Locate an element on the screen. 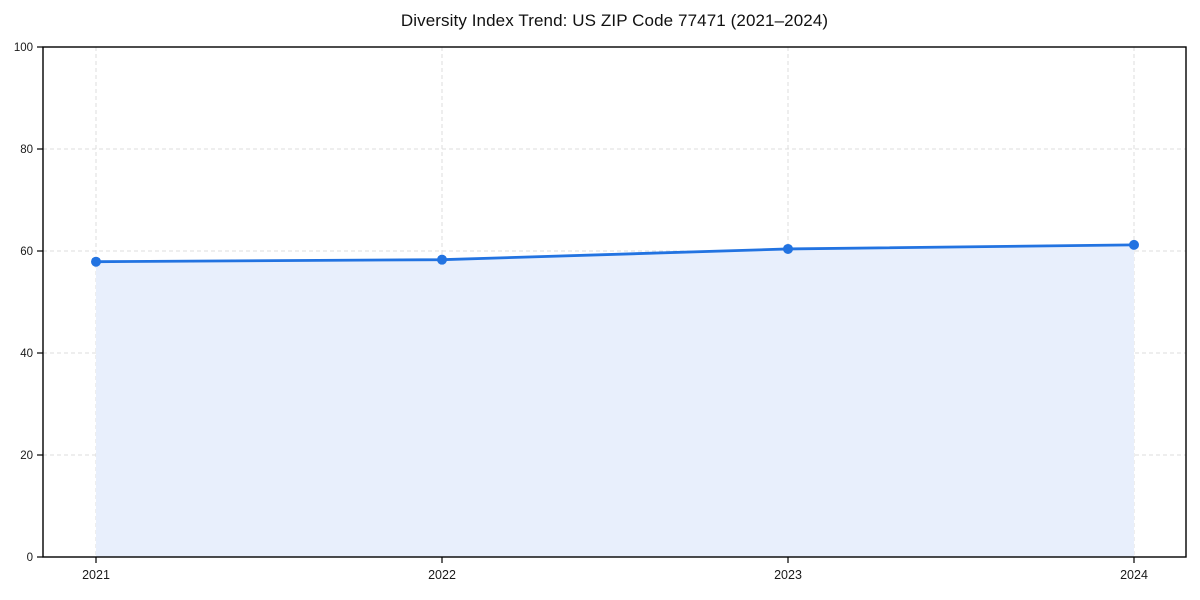 This screenshot has width=1200, height=600. x-tick-label: 2022 is located at coordinates (442, 575).